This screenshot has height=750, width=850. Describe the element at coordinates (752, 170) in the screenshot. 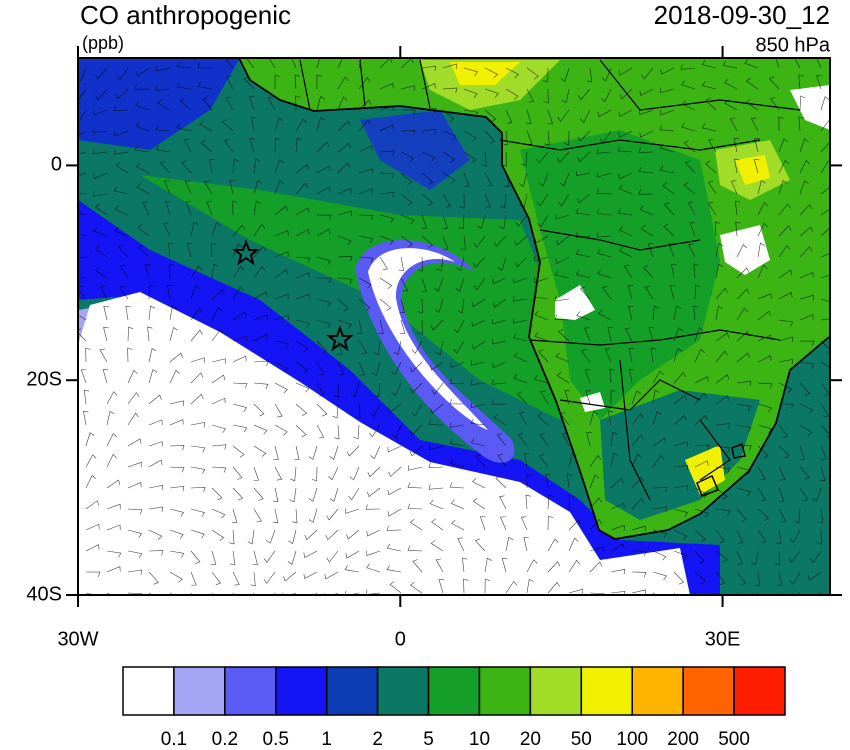

I see `land-peak` at that location.